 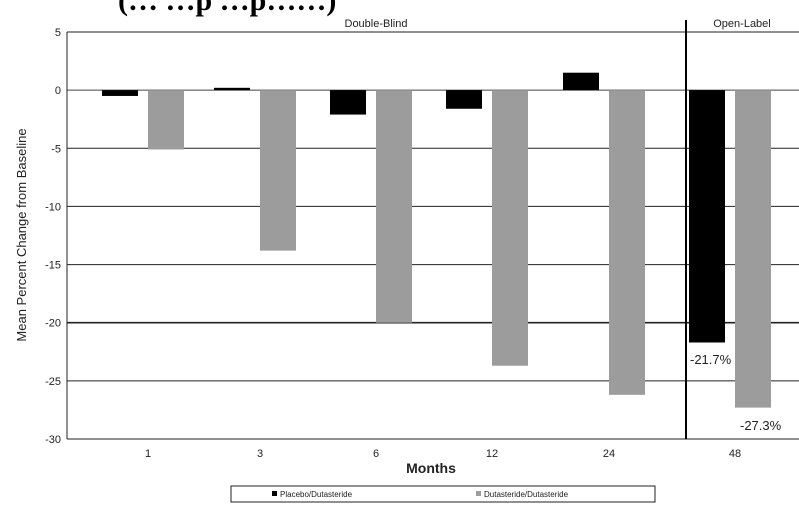 I want to click on legend-label-placebo: Placebo/Dutasteride, so click(x=316, y=494).